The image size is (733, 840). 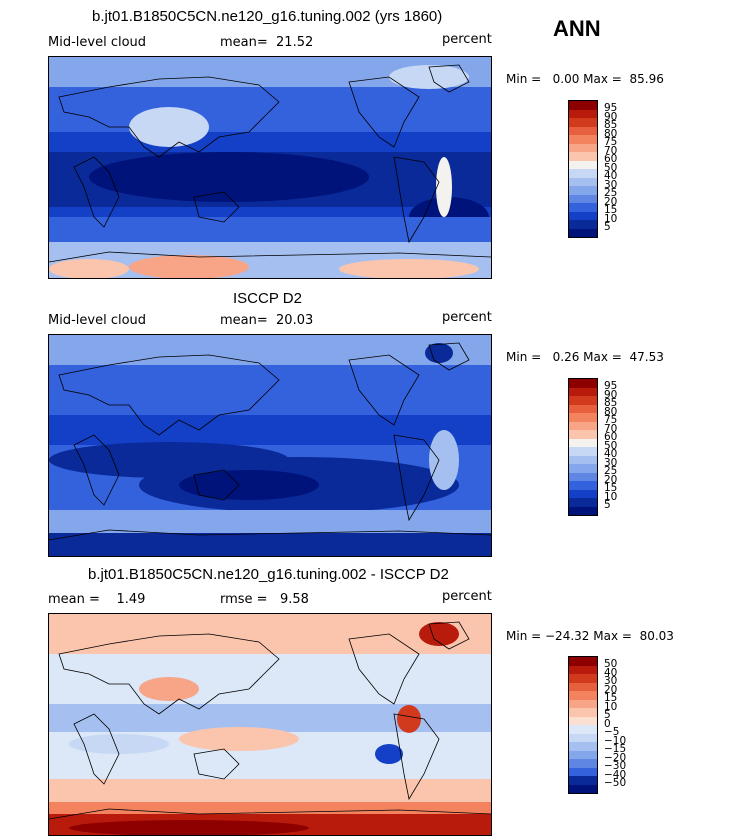 I want to click on panel1-colorbar-labels: 95 90 85 80 75 70 60 50 40 30 25 20 15 10 5, so click(x=611, y=168).